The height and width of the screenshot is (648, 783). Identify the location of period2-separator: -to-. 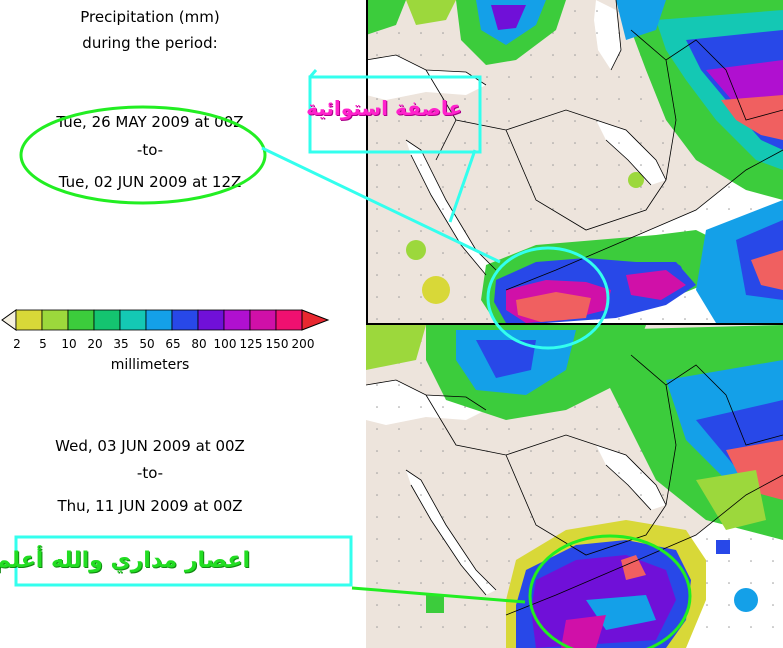
(150, 473).